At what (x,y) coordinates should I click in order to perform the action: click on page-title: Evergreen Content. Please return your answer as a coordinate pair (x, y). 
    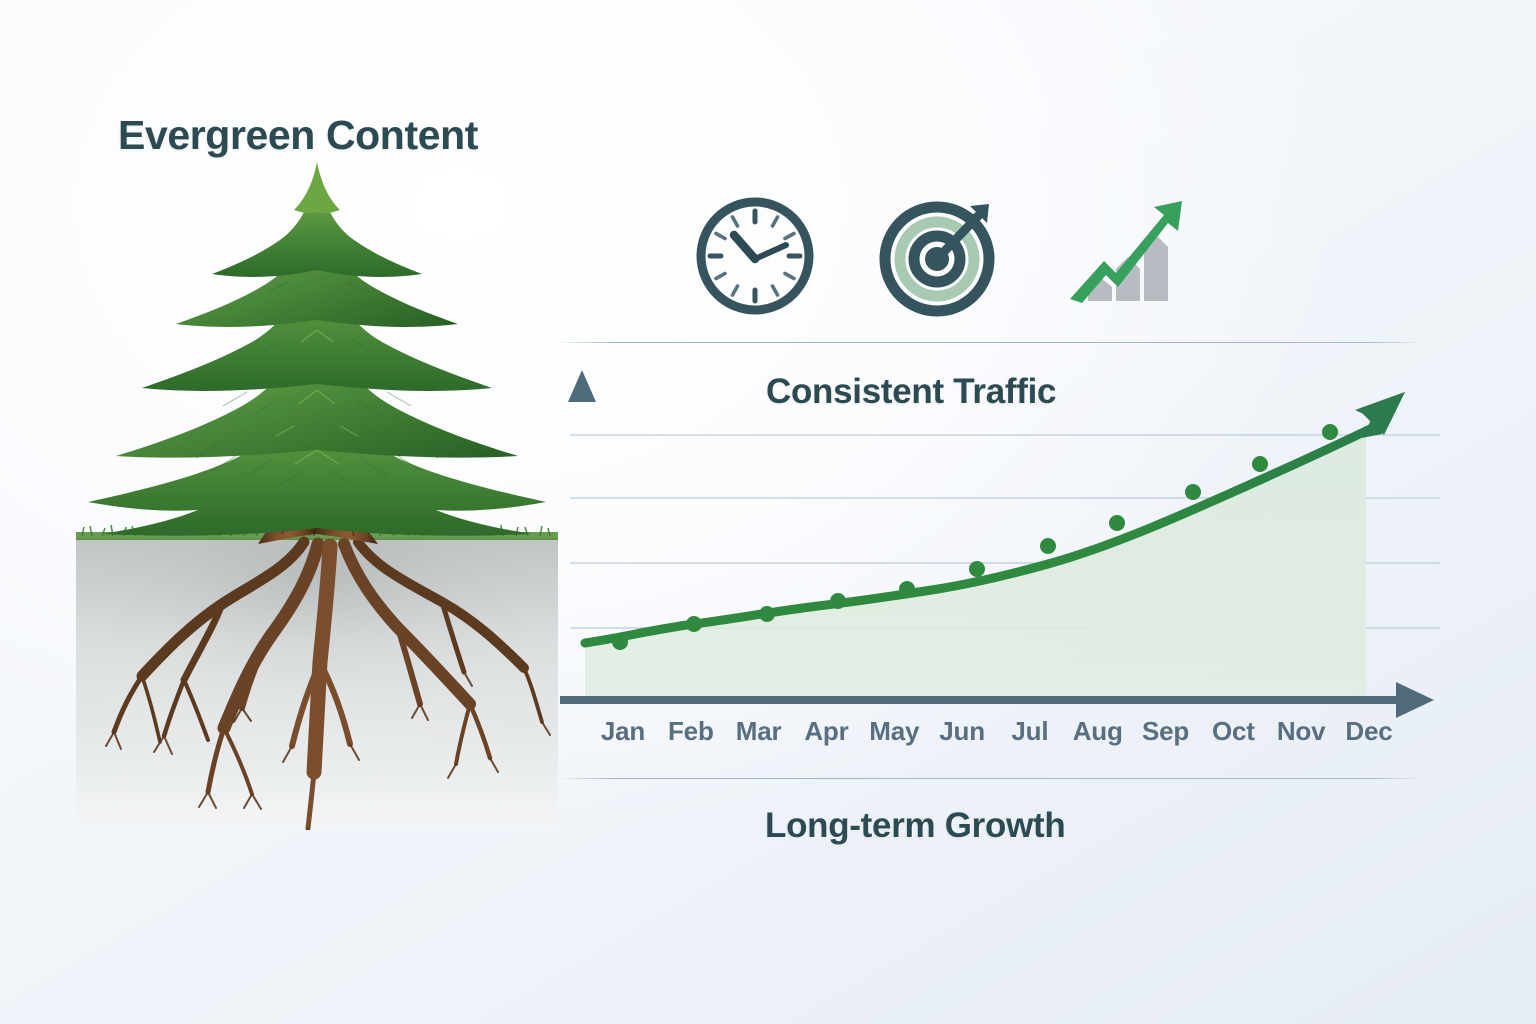
    Looking at the image, I should click on (298, 135).